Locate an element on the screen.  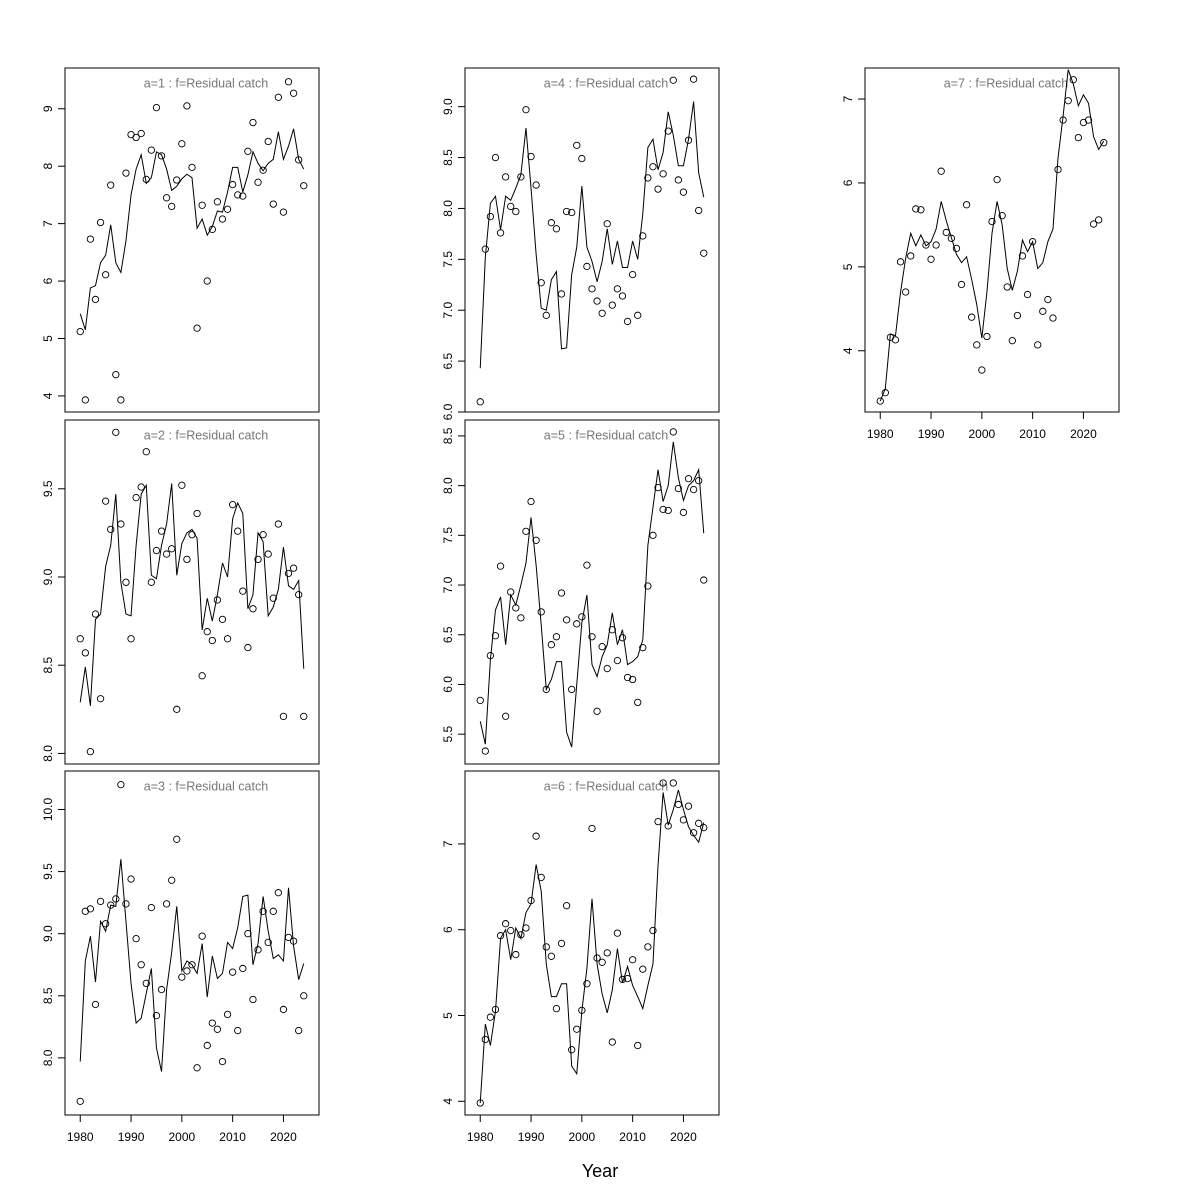
y-tick-label: 9.0 is located at coordinates (448, 106).